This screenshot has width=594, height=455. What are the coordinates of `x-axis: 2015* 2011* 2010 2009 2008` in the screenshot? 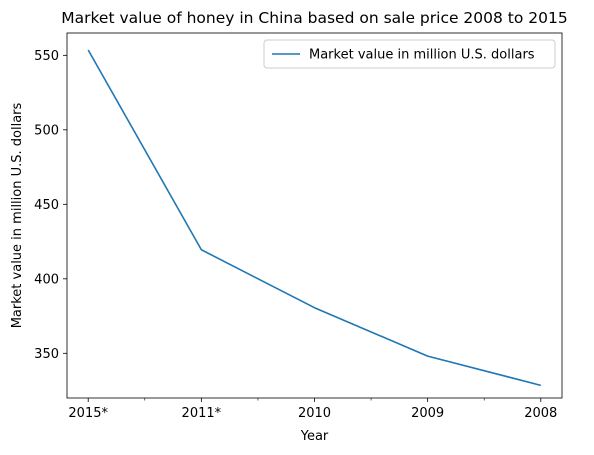 It's located at (312, 409).